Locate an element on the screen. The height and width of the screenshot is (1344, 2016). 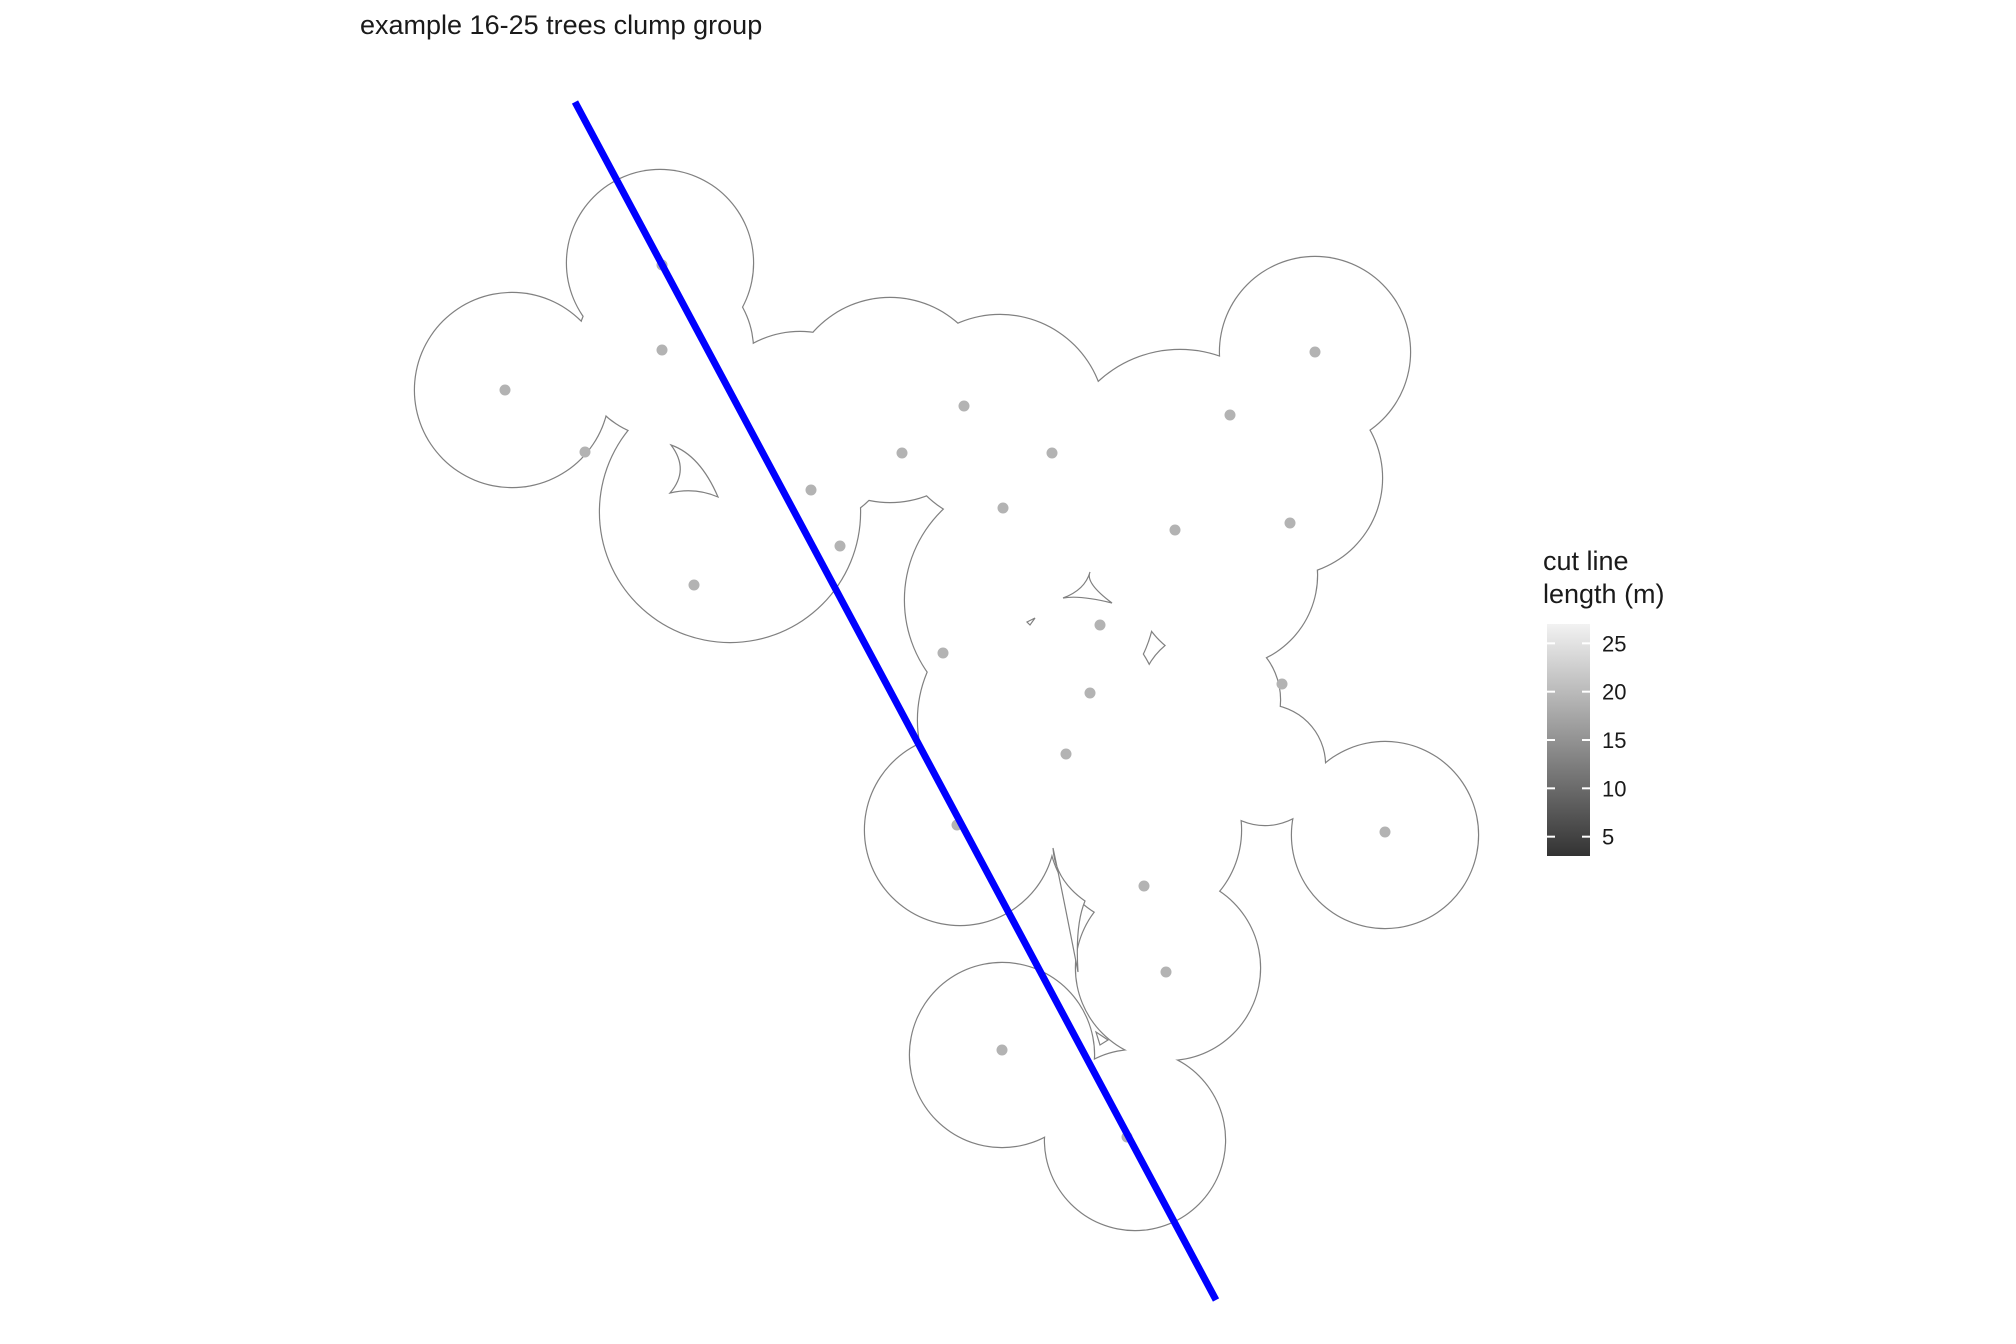
legend-tick-label-0: 5 is located at coordinates (1608, 837).